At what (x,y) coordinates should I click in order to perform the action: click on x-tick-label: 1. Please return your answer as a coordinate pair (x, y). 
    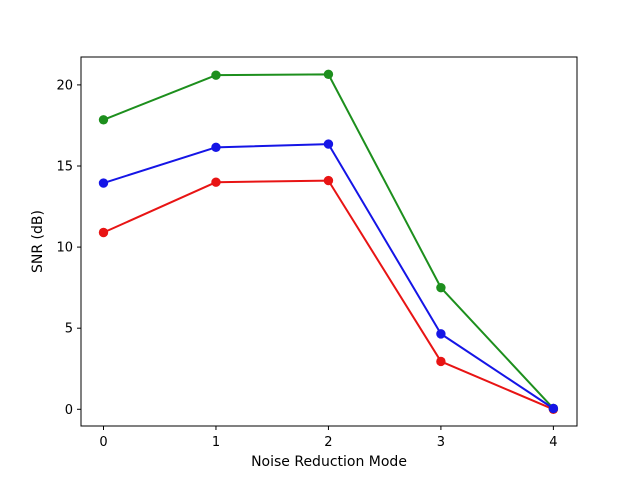
    Looking at the image, I should click on (216, 442).